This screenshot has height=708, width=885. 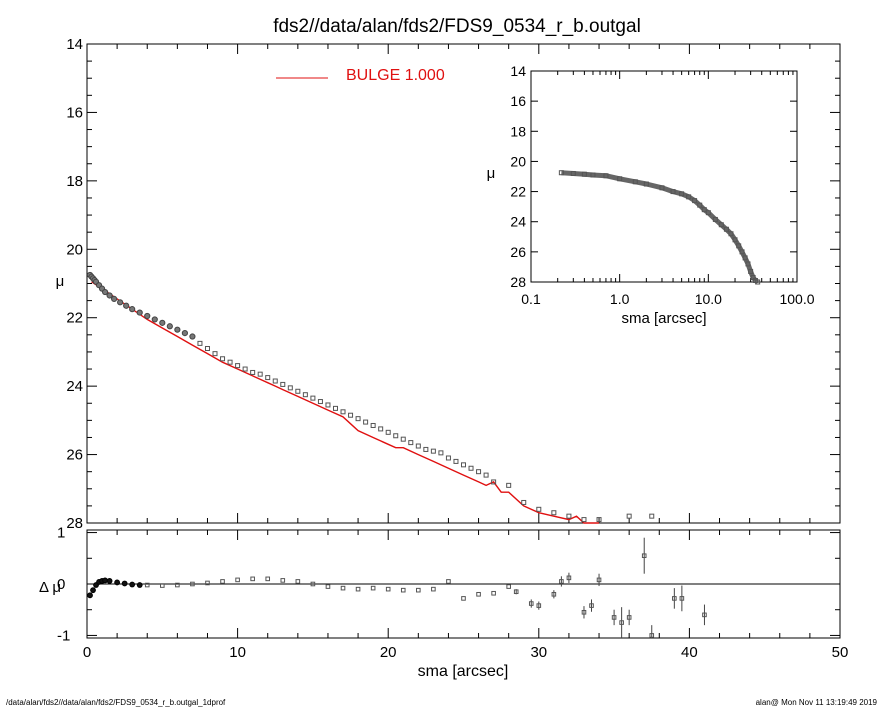 I want to click on residual-y-axis-label: Δ μ, so click(x=50, y=587).